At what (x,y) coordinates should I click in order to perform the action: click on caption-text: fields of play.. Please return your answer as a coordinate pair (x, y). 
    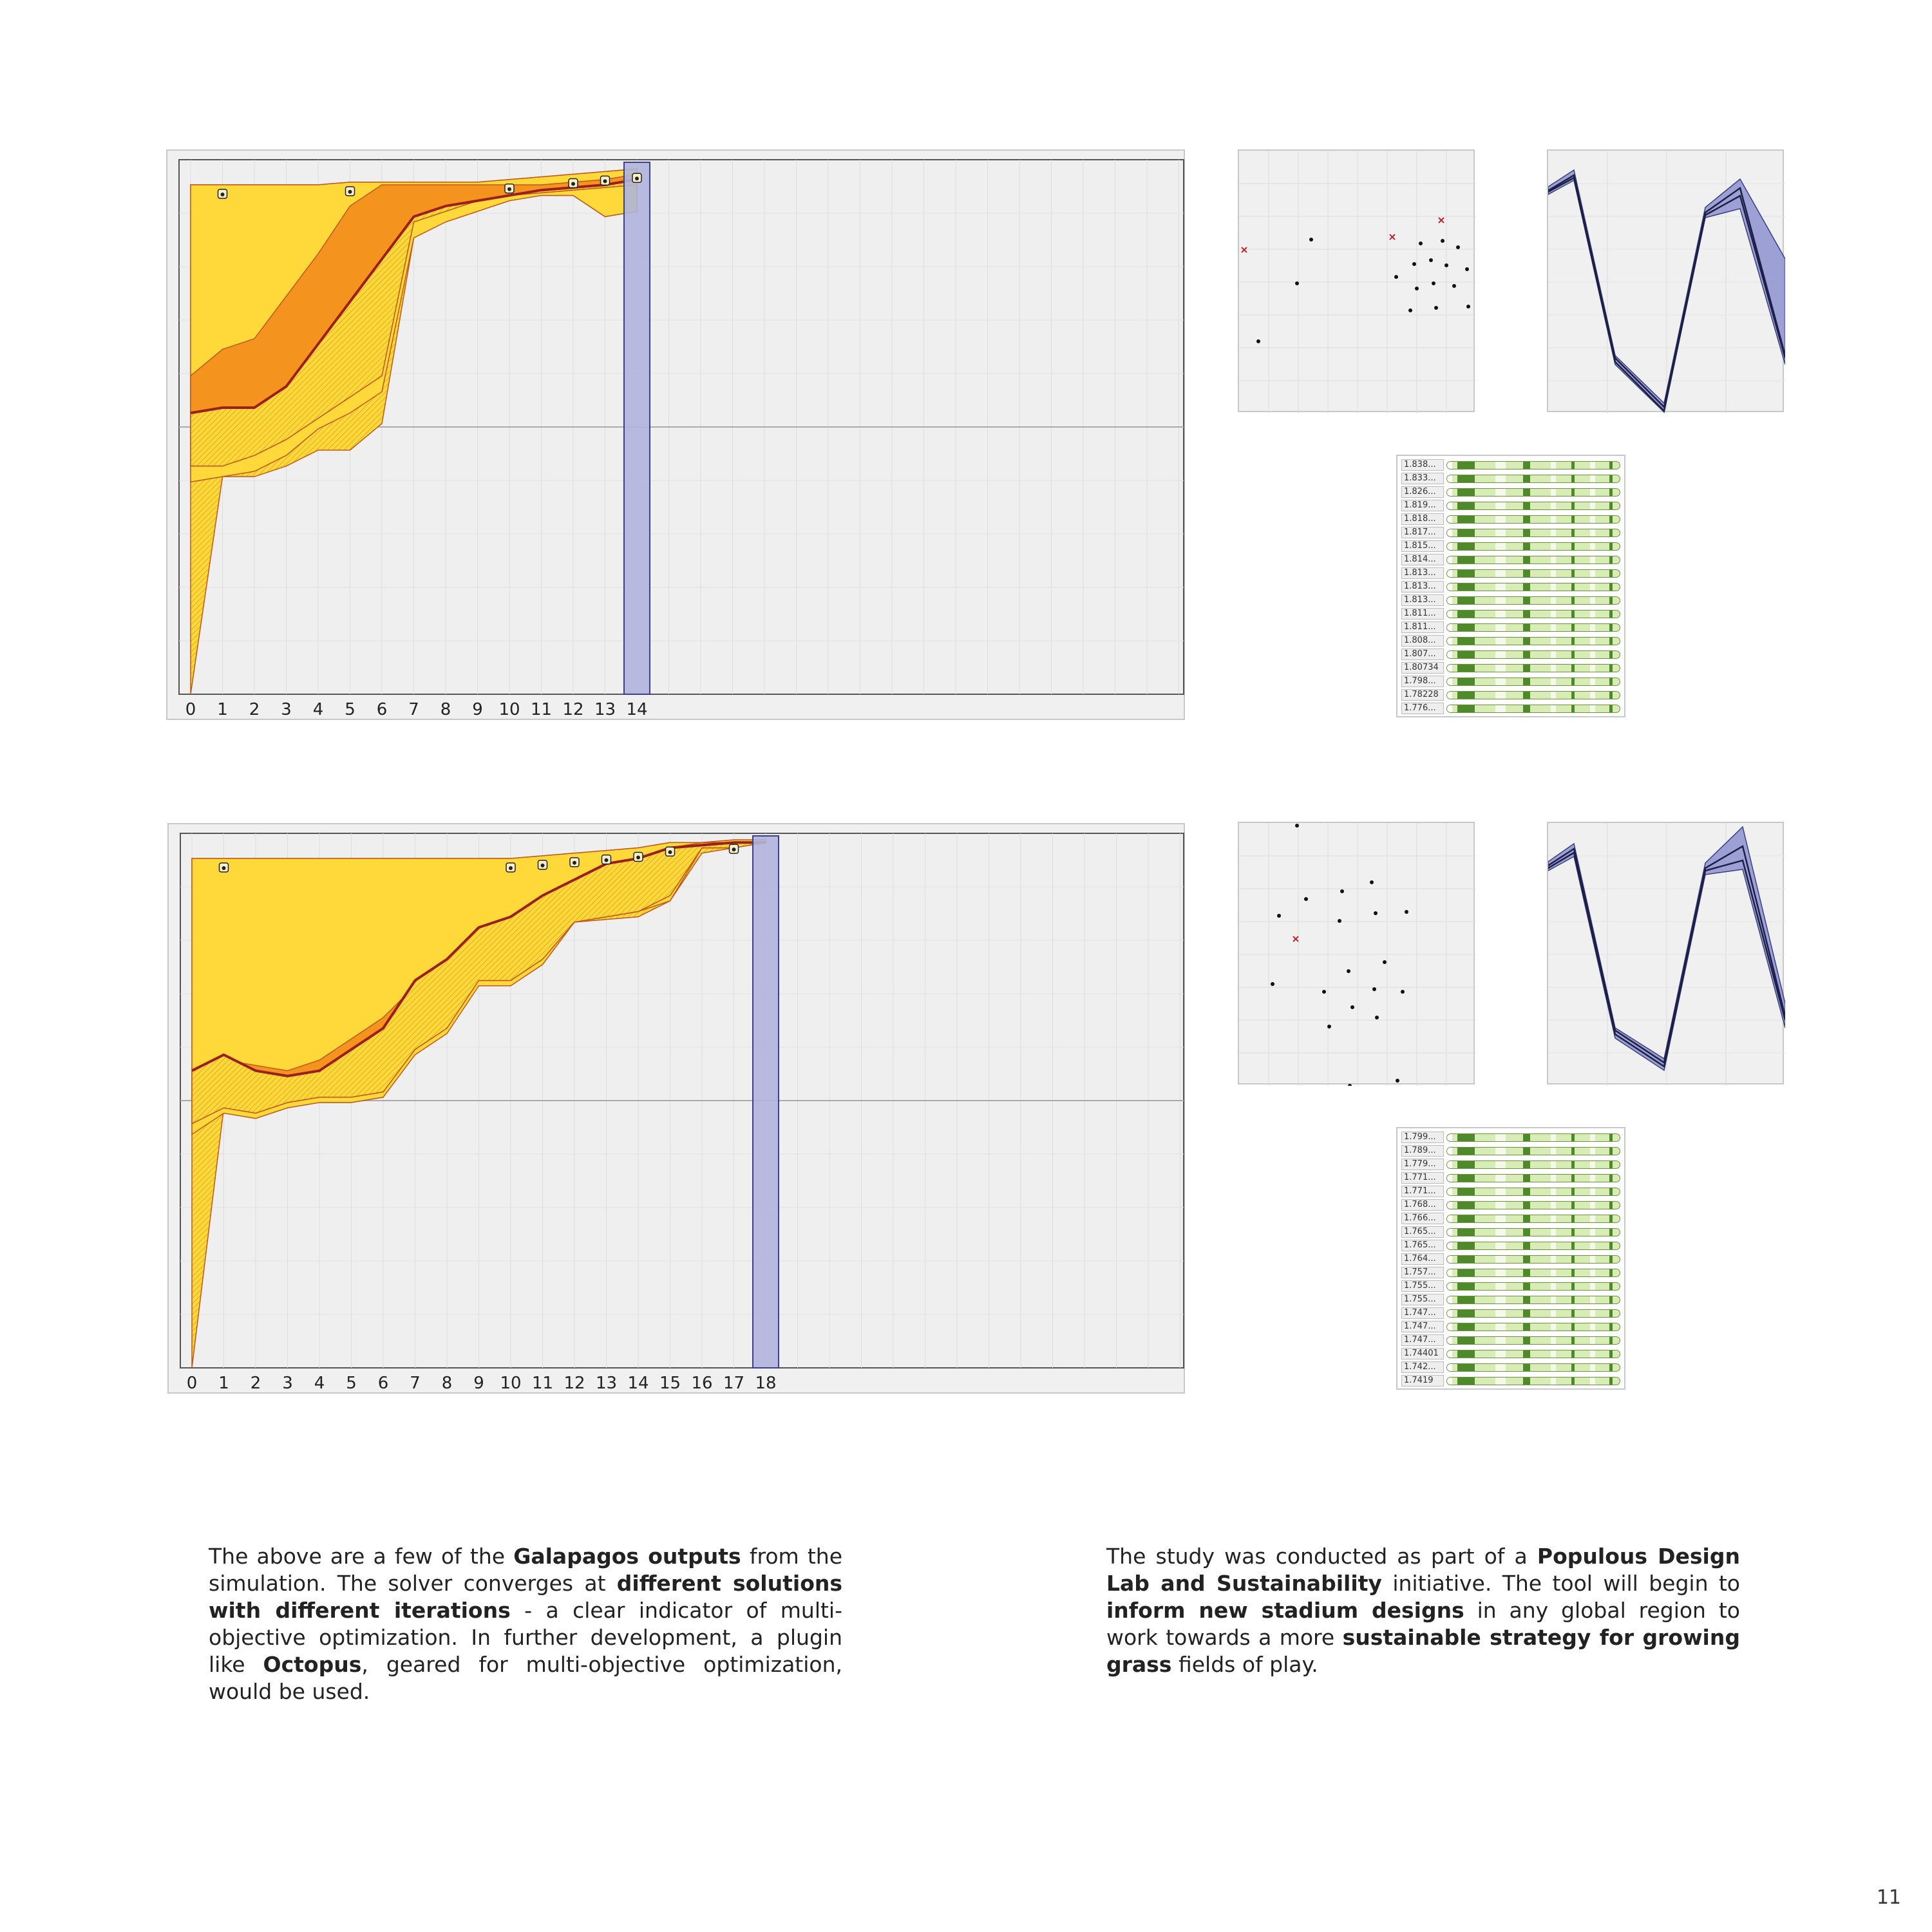
    Looking at the image, I should click on (1244, 1665).